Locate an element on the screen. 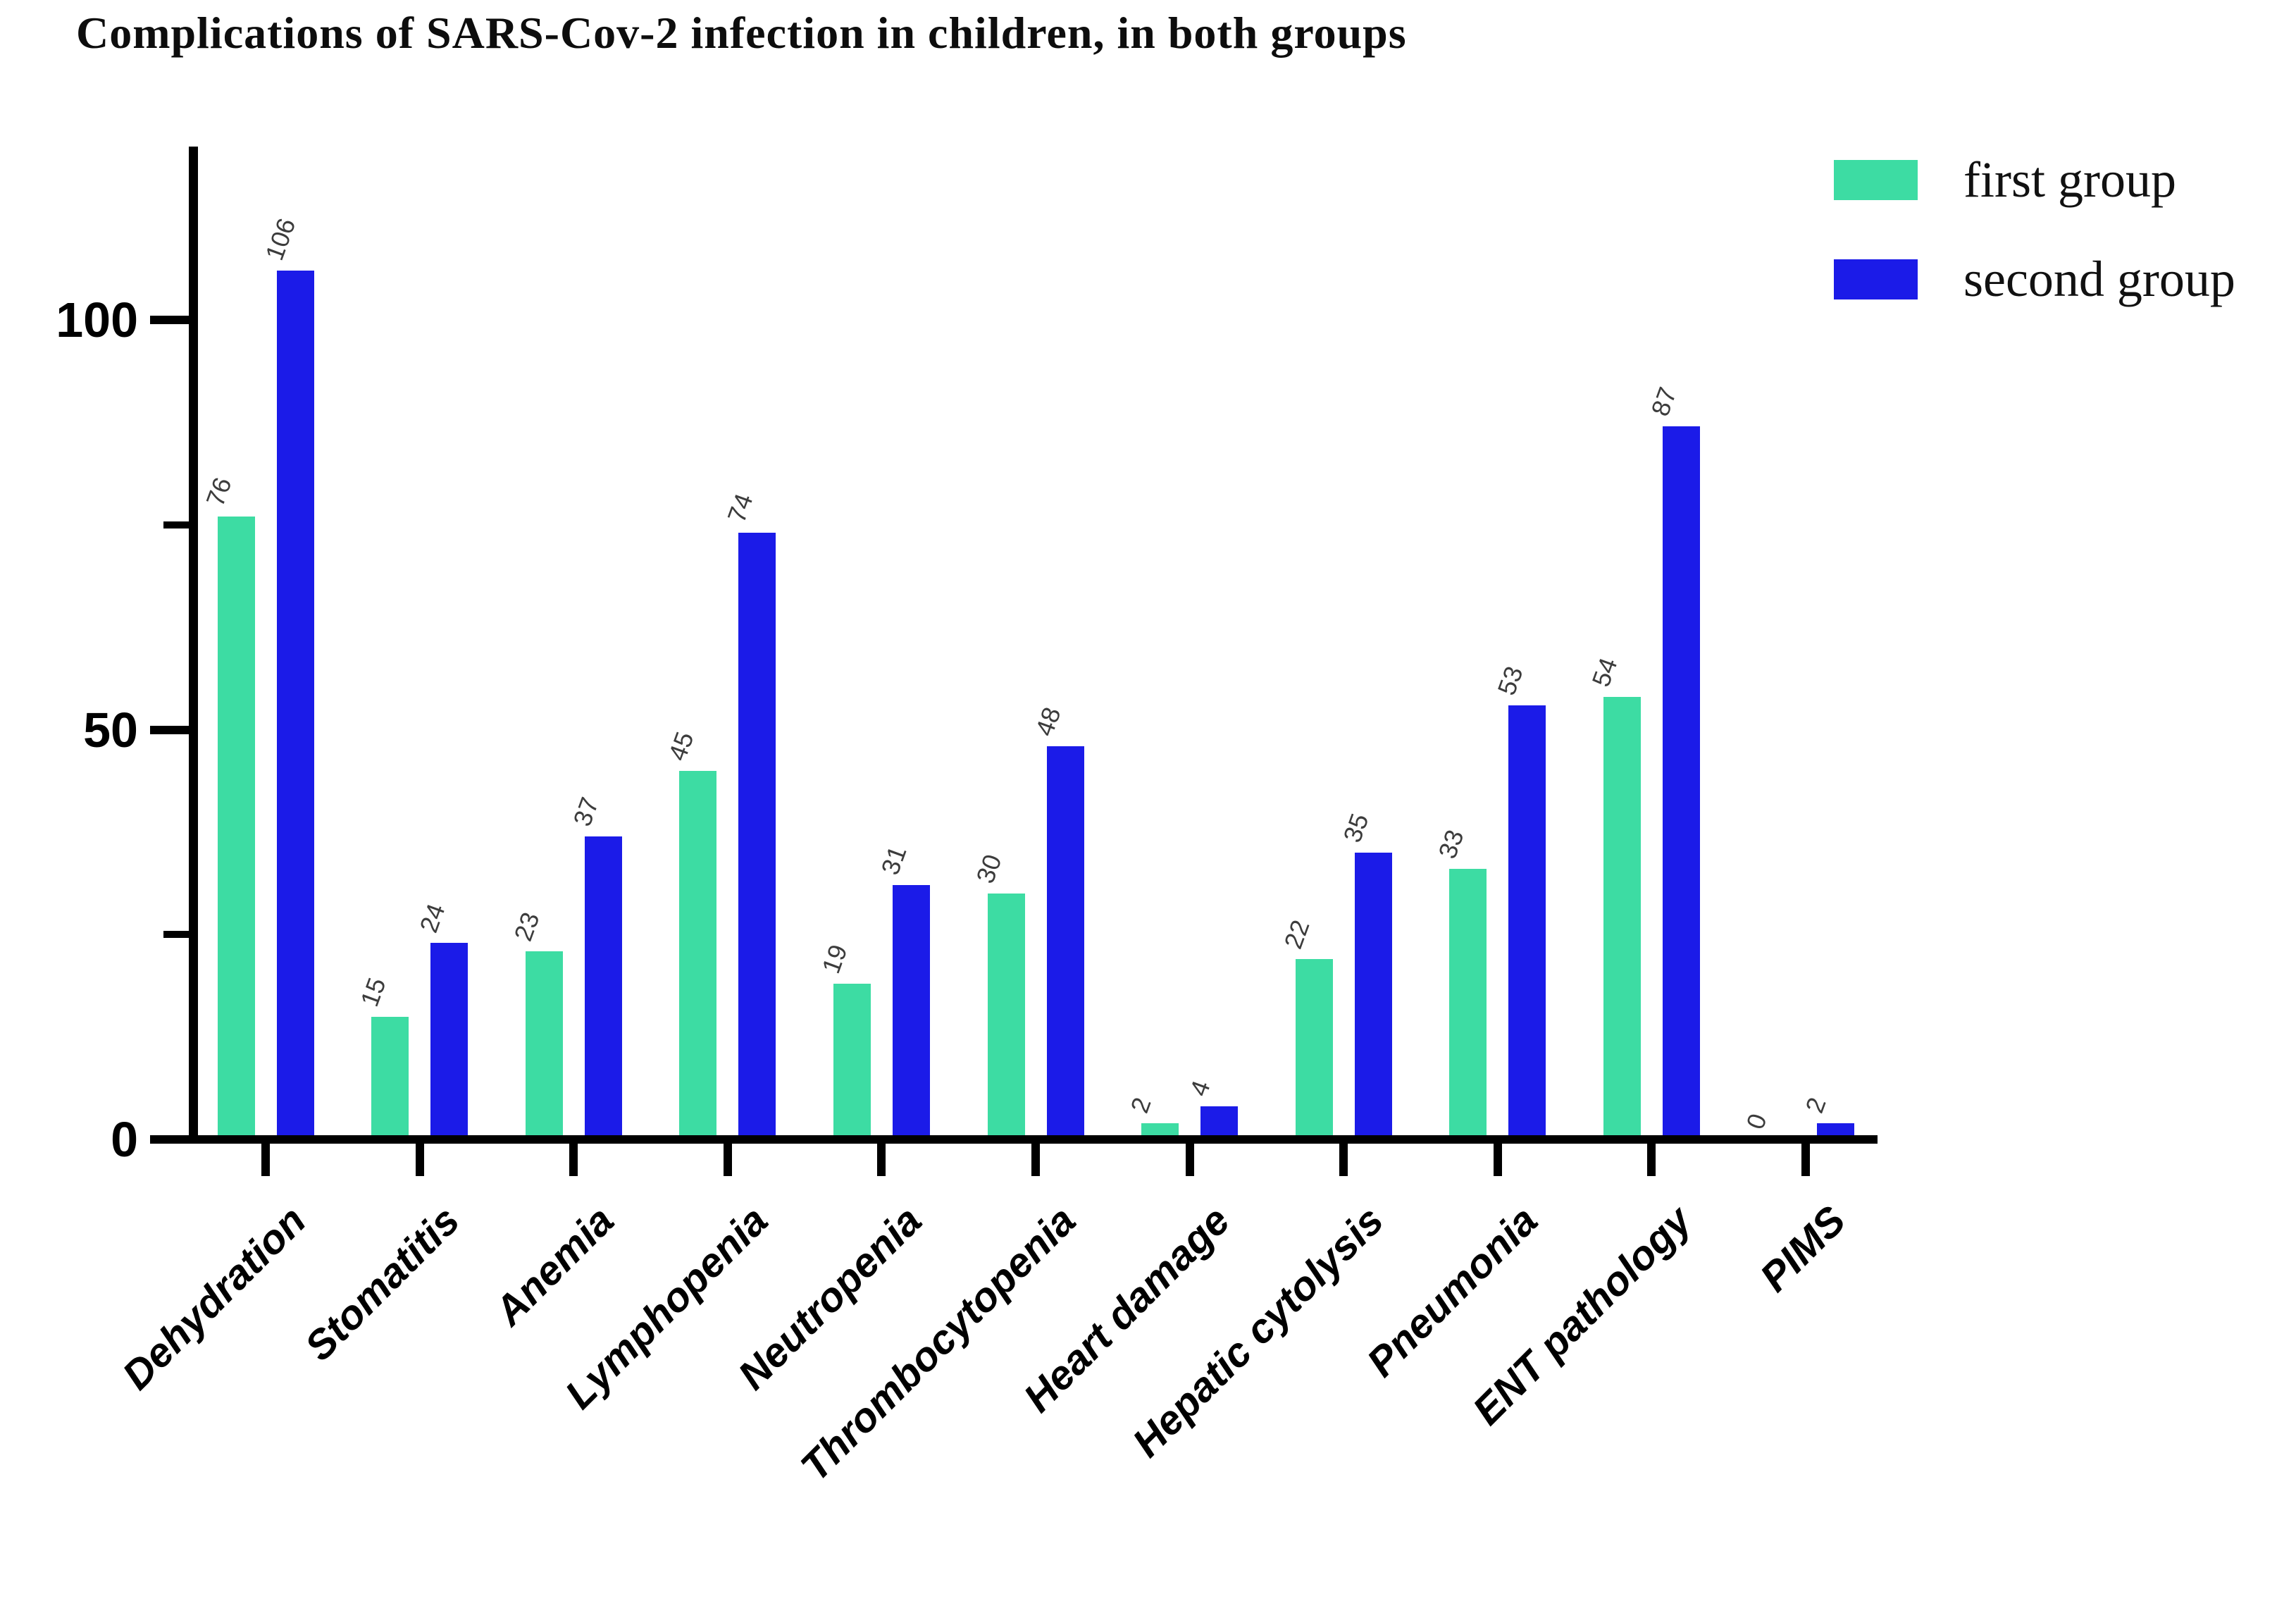 The height and width of the screenshot is (1601, 2296). bar-first-group-ent-pathology is located at coordinates (1622, 915).